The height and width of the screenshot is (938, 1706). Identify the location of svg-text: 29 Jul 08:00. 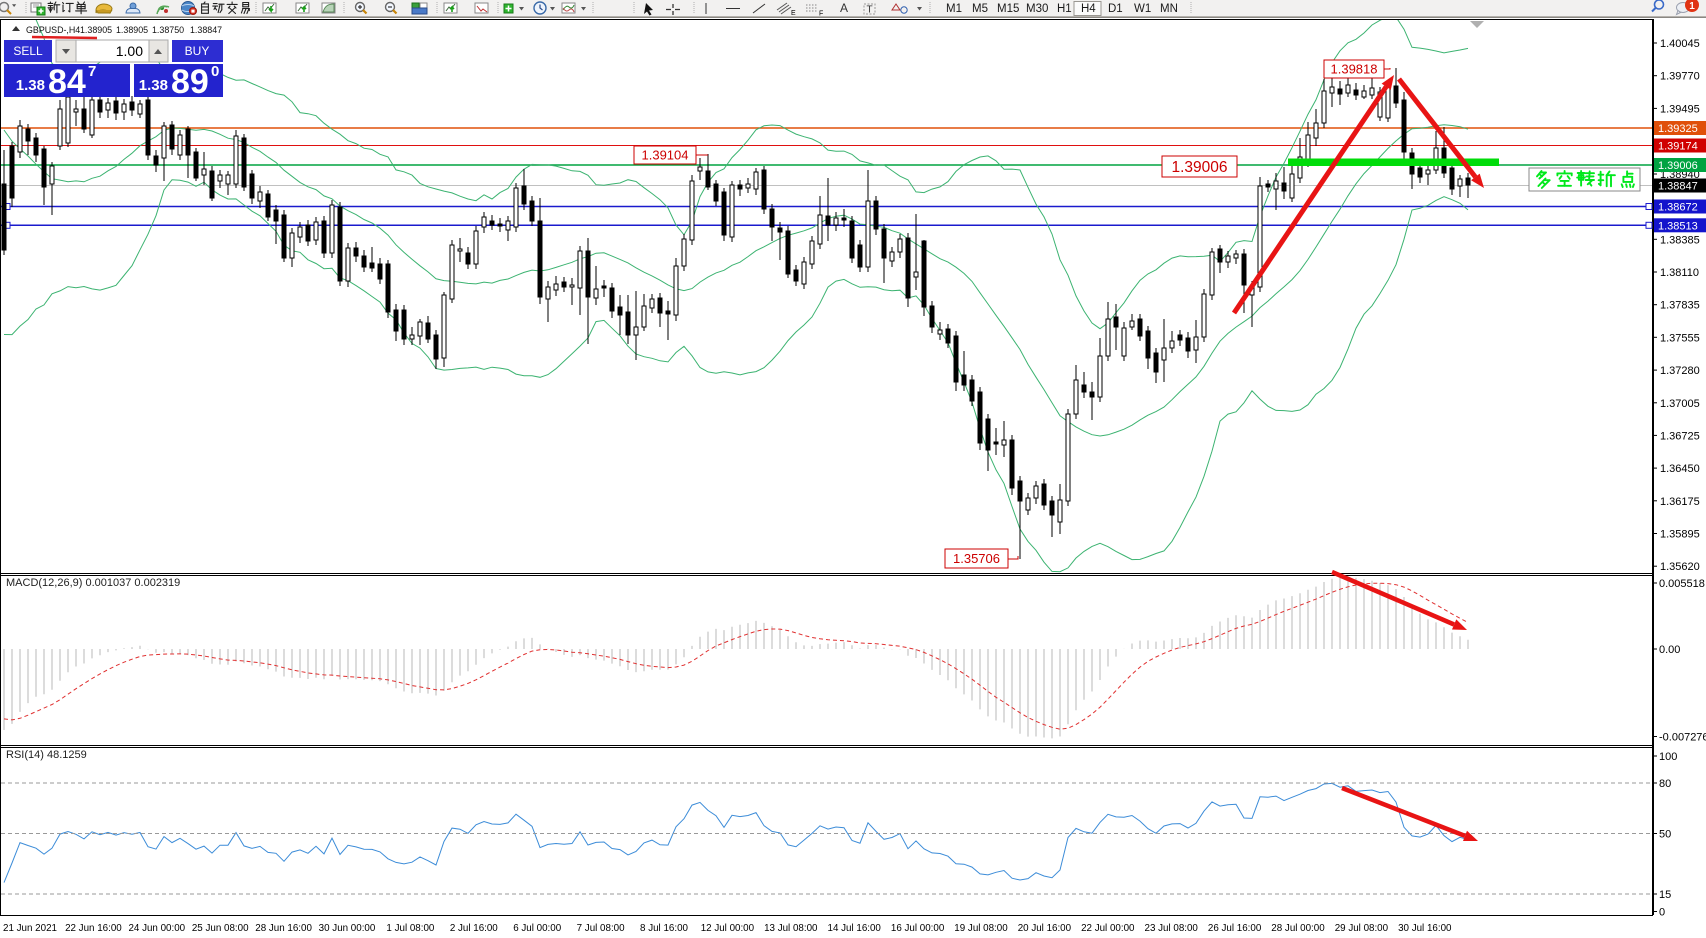
(1362, 928).